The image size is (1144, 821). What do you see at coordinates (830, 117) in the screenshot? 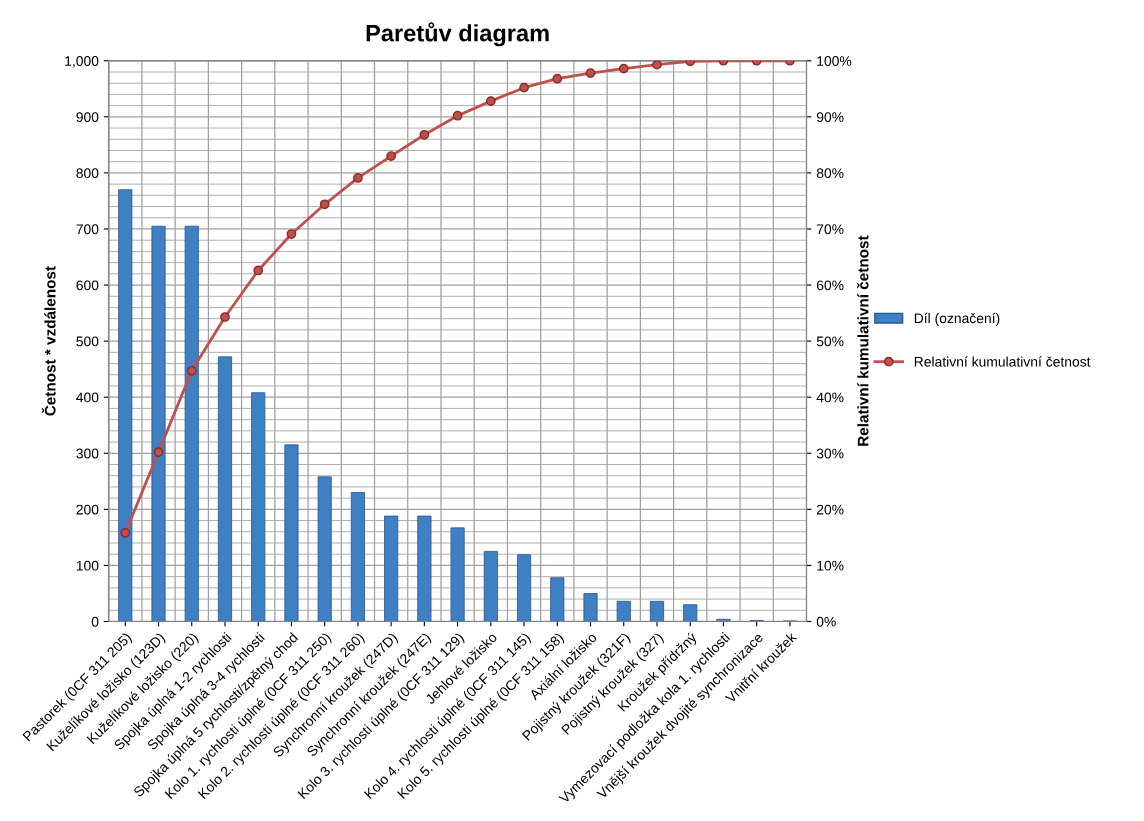
I see `y2-tick-label: 90%` at bounding box center [830, 117].